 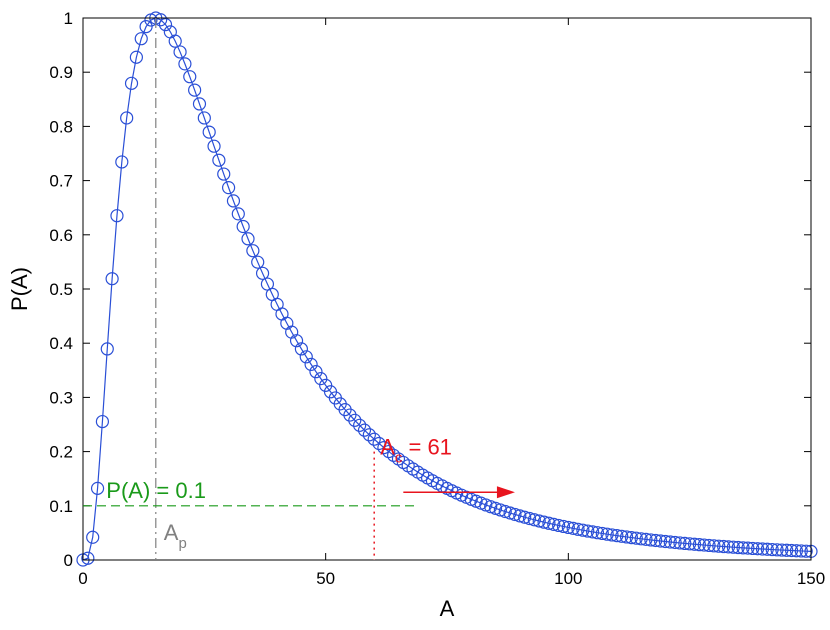 I want to click on y-tick-label: 0.8, so click(x=61, y=126).